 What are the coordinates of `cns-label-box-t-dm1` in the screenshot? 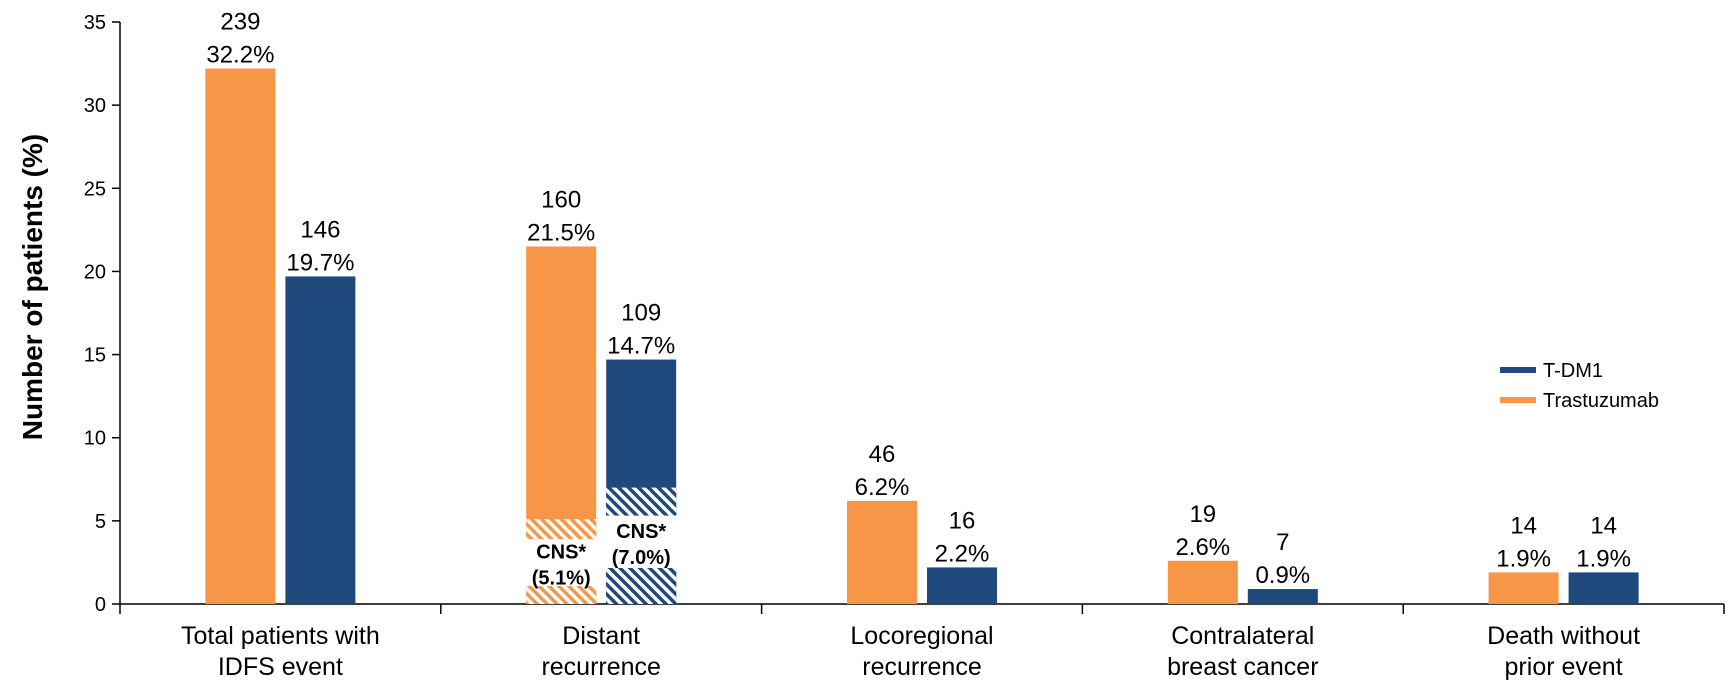 It's located at (641, 541).